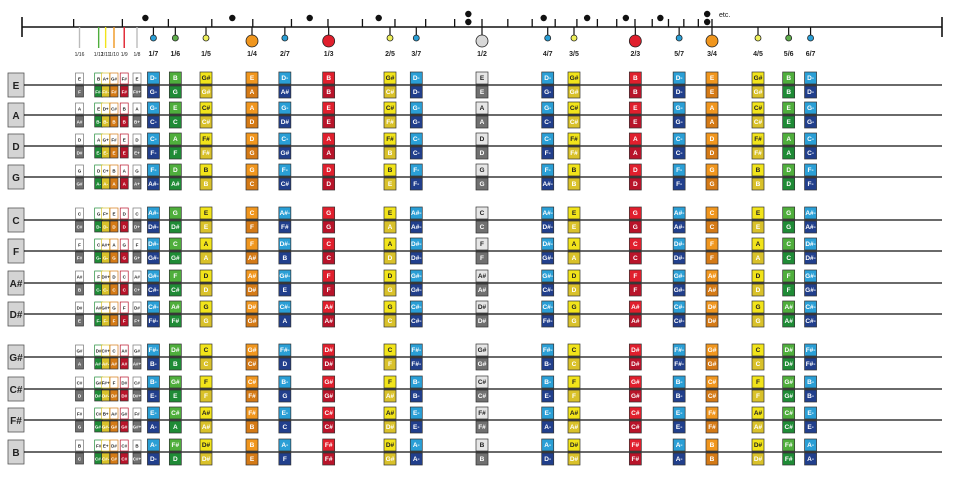  What do you see at coordinates (99, 258) in the screenshot?
I see `stopped-note: G-` at bounding box center [99, 258].